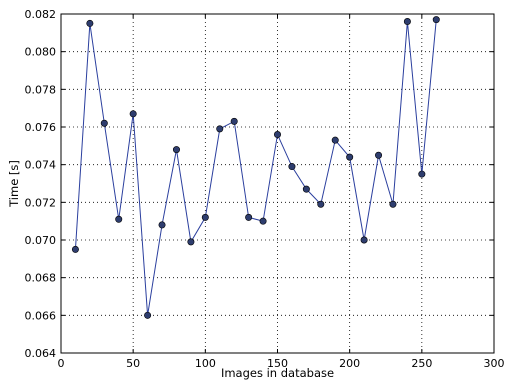 Image resolution: width=507 pixels, height=381 pixels. What do you see at coordinates (41, 165) in the screenshot?
I see `y-tick-label: 0.074` at bounding box center [41, 165].